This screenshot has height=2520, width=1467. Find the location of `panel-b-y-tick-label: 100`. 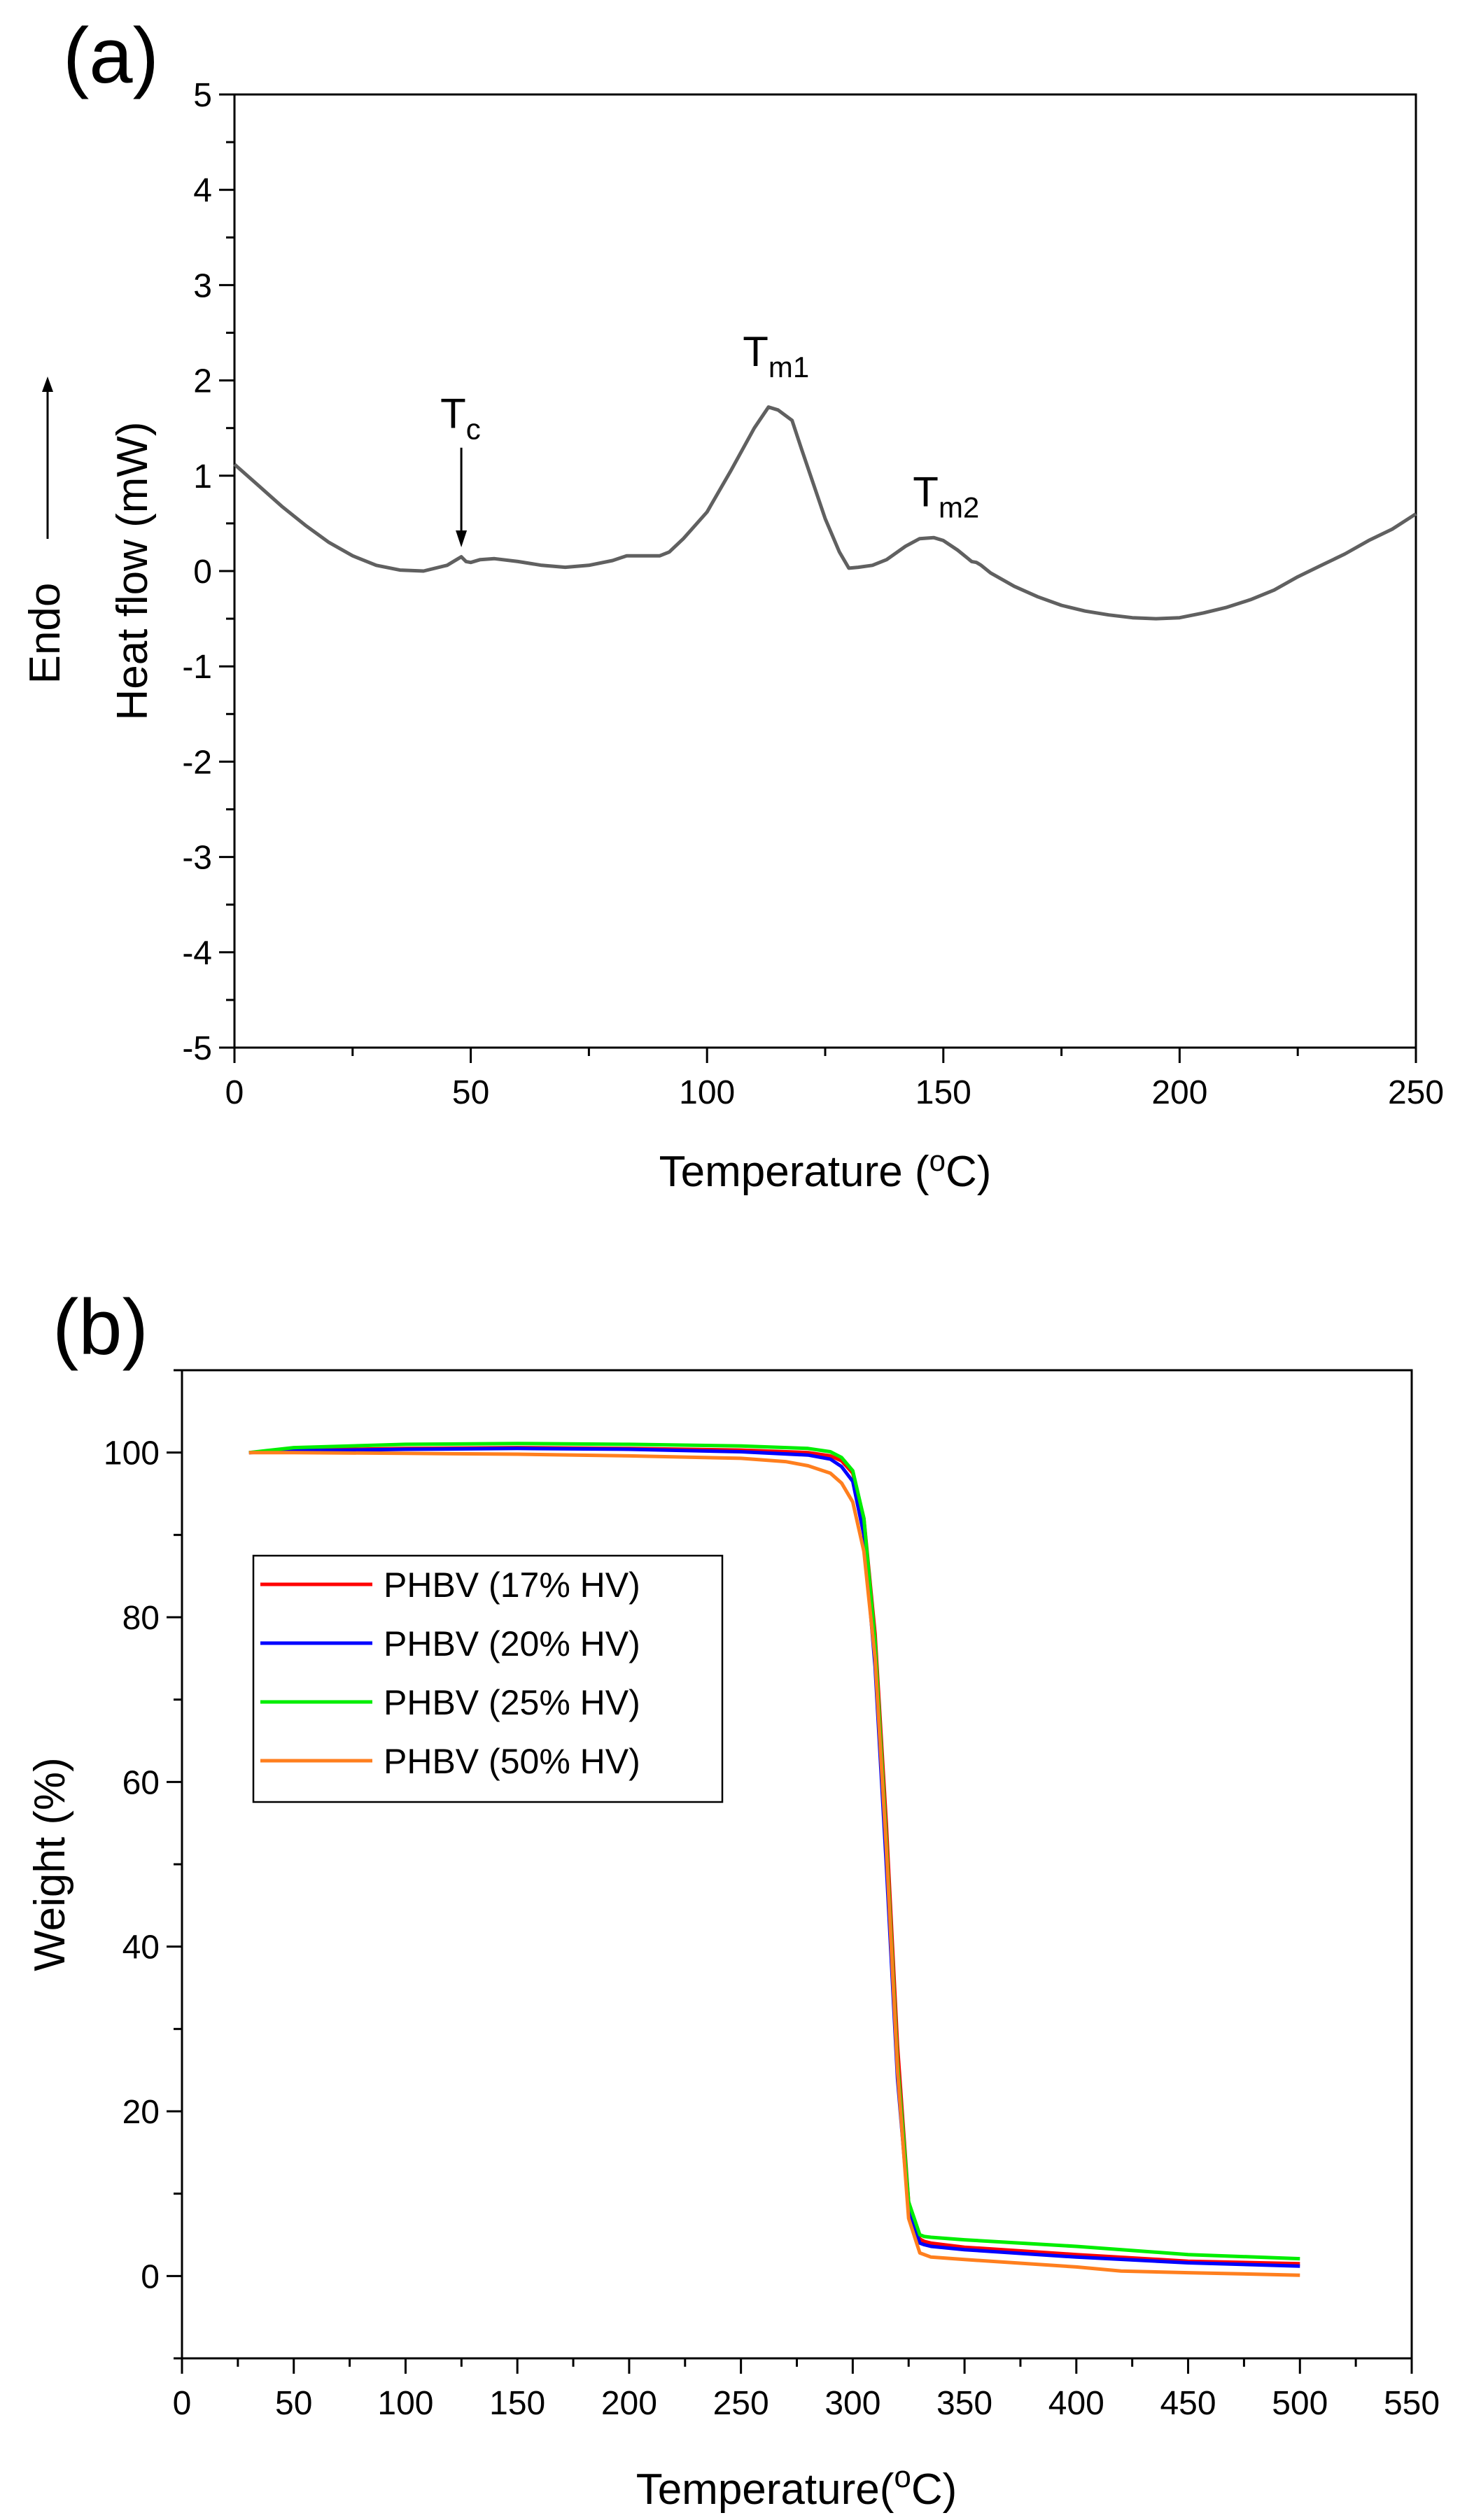

panel-b-y-tick-label: 100 is located at coordinates (132, 1453).